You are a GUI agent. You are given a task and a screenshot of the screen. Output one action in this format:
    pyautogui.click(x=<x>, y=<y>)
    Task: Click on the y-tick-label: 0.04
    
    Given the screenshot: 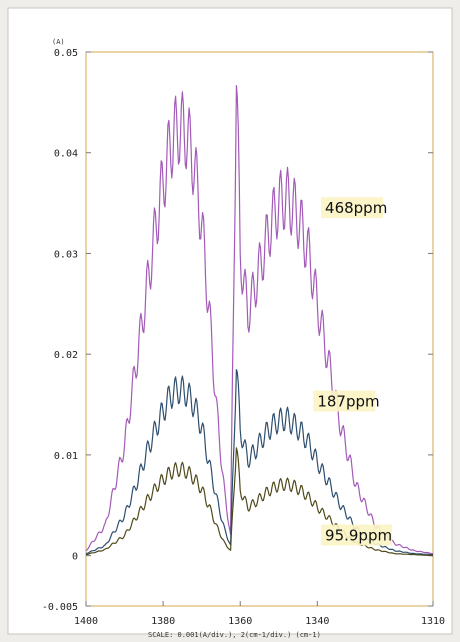 What is the action you would take?
    pyautogui.click(x=66, y=154)
    